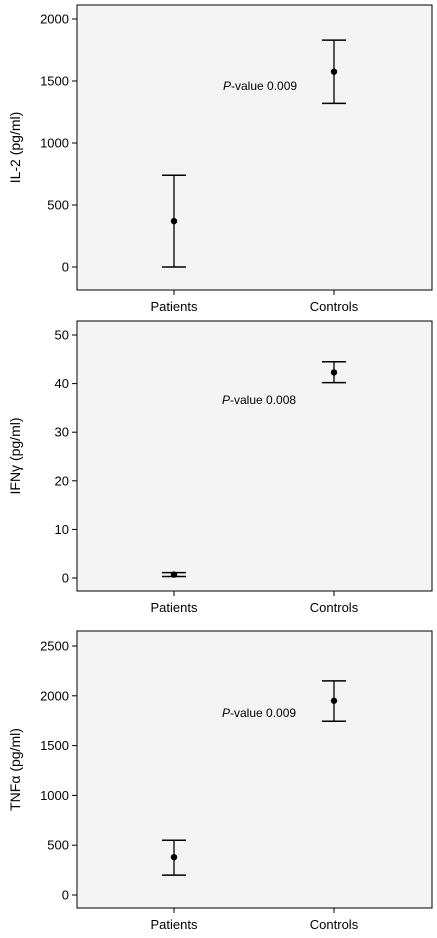 The image size is (437, 938). Describe the element at coordinates (54, 646) in the screenshot. I see `y-tick-label: 2500` at that location.